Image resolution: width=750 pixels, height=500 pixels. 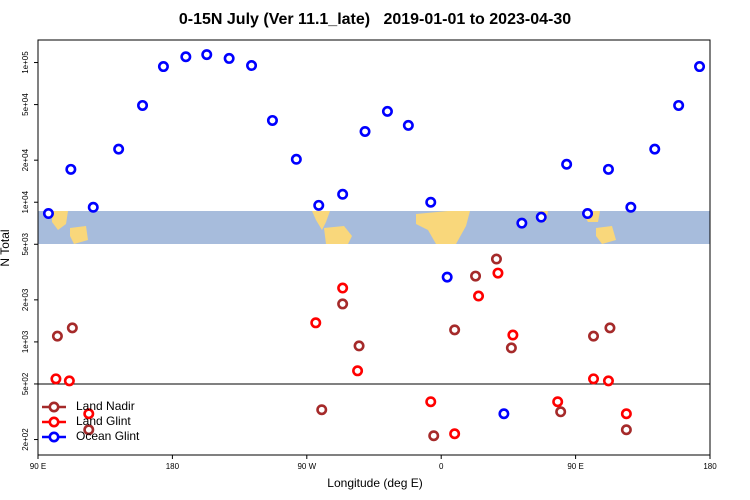 What do you see at coordinates (25, 201) in the screenshot?
I see `y-tick-label: 1e+04` at bounding box center [25, 201].